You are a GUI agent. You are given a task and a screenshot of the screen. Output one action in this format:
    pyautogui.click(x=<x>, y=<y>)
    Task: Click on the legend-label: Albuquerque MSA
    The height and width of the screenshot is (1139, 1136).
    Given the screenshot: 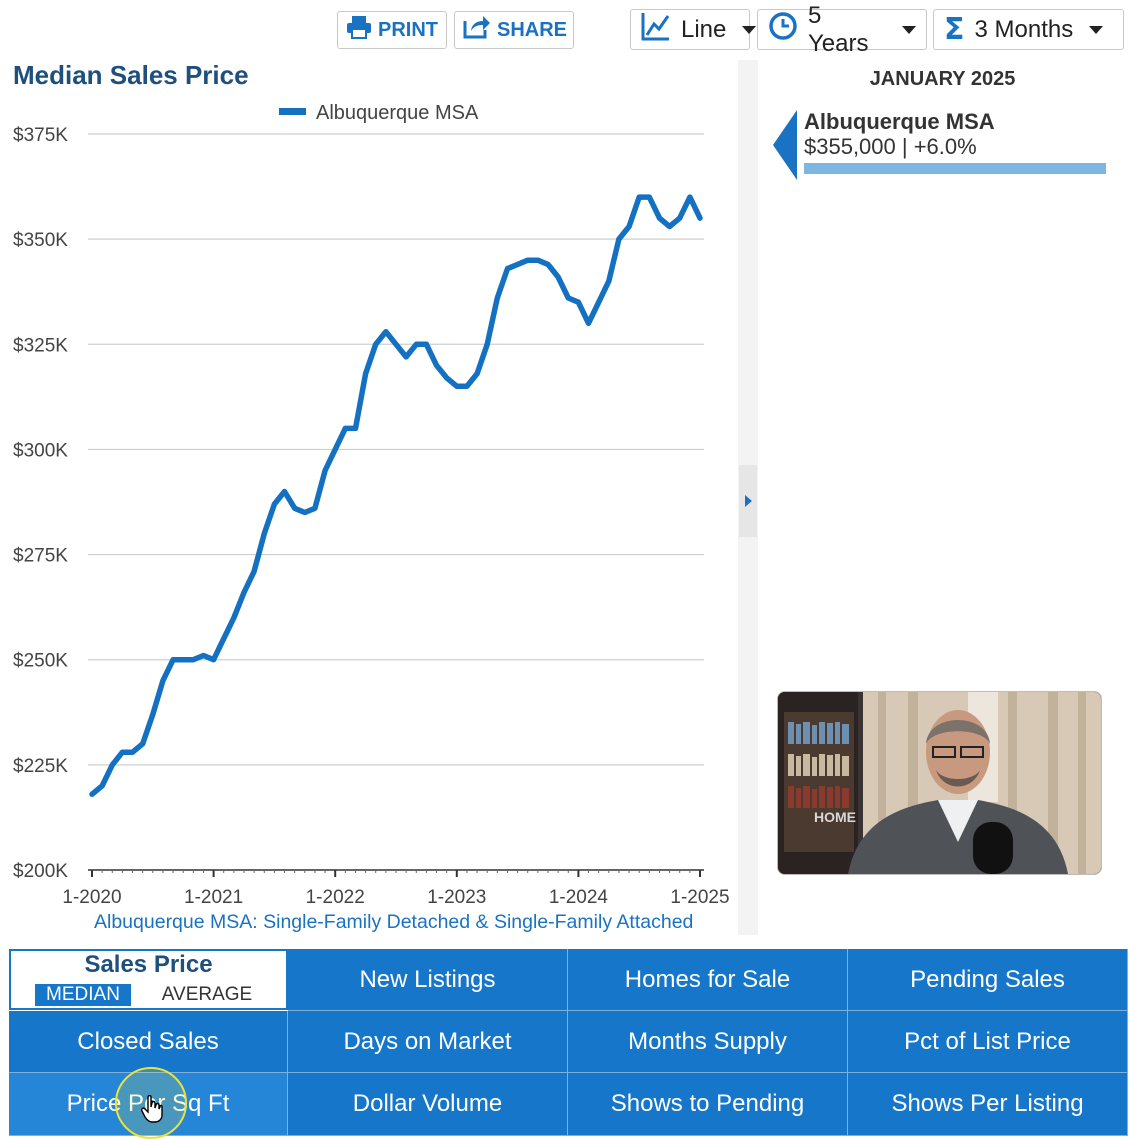 What is the action you would take?
    pyautogui.click(x=397, y=113)
    